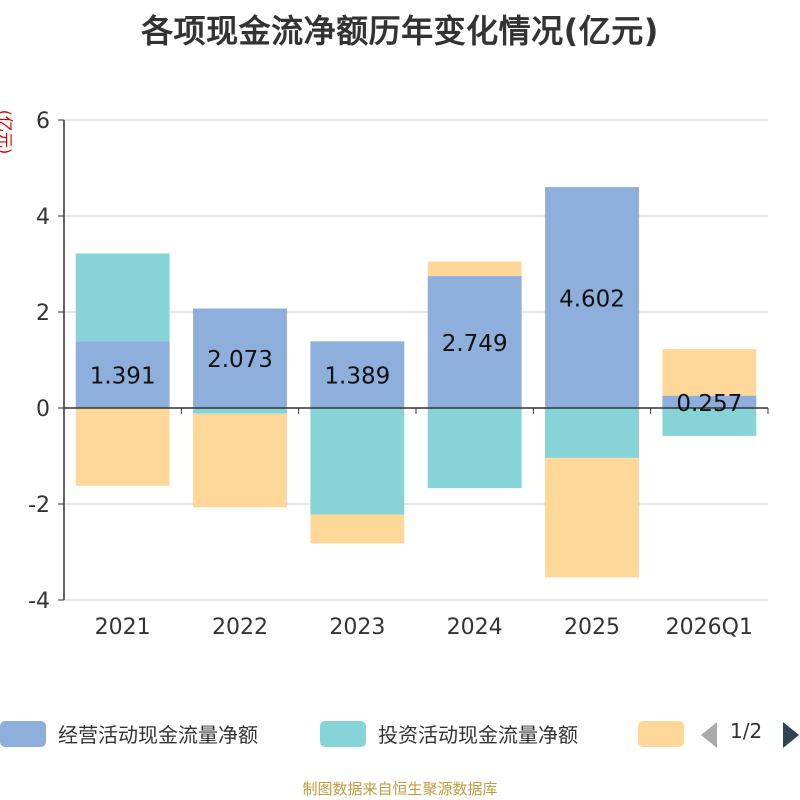 The height and width of the screenshot is (800, 800). I want to click on data-label-operating: 2.749, so click(475, 344).